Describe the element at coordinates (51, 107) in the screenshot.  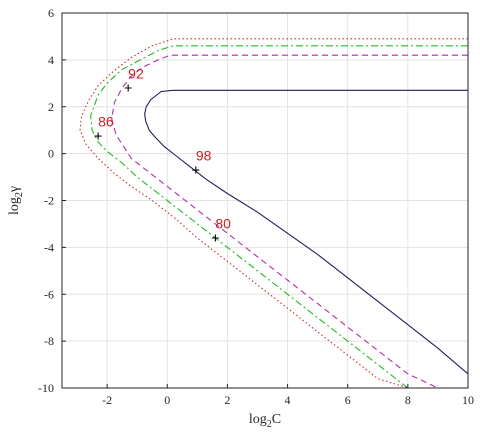
I see `y-tick-label: 2` at that location.